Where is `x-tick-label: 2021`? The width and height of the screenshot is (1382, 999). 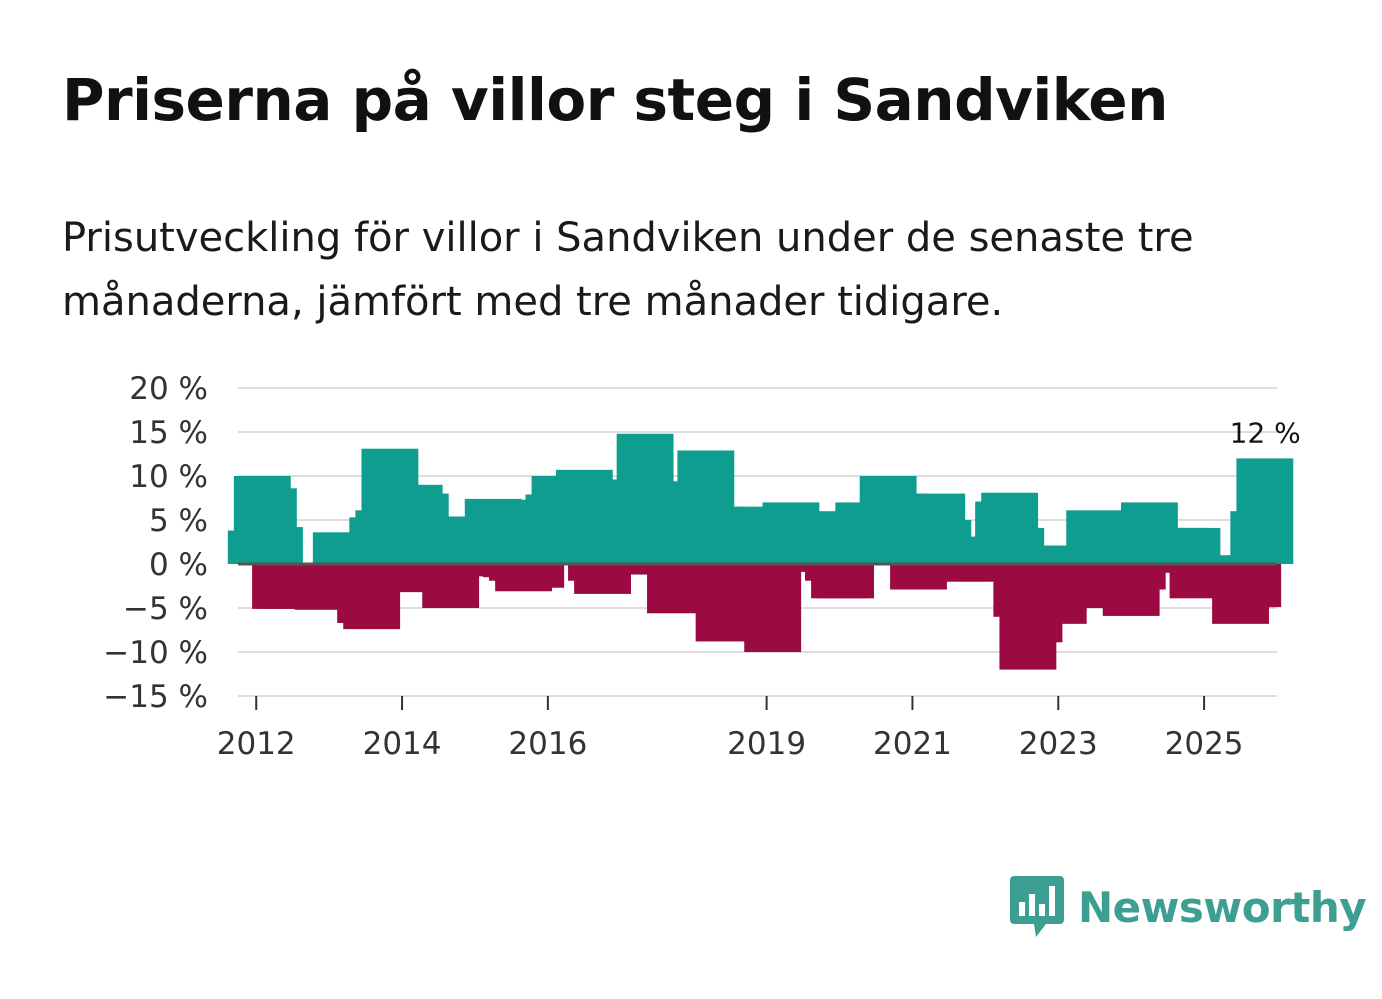
x-tick-label: 2021 is located at coordinates (912, 744).